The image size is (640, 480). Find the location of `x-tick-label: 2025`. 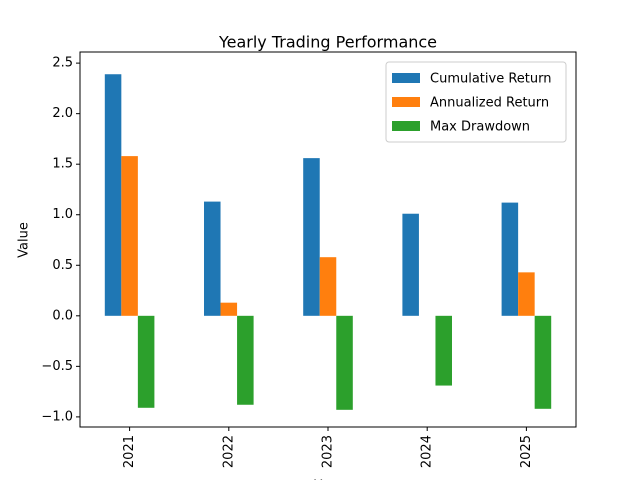

x-tick-label: 2025 is located at coordinates (526, 451).